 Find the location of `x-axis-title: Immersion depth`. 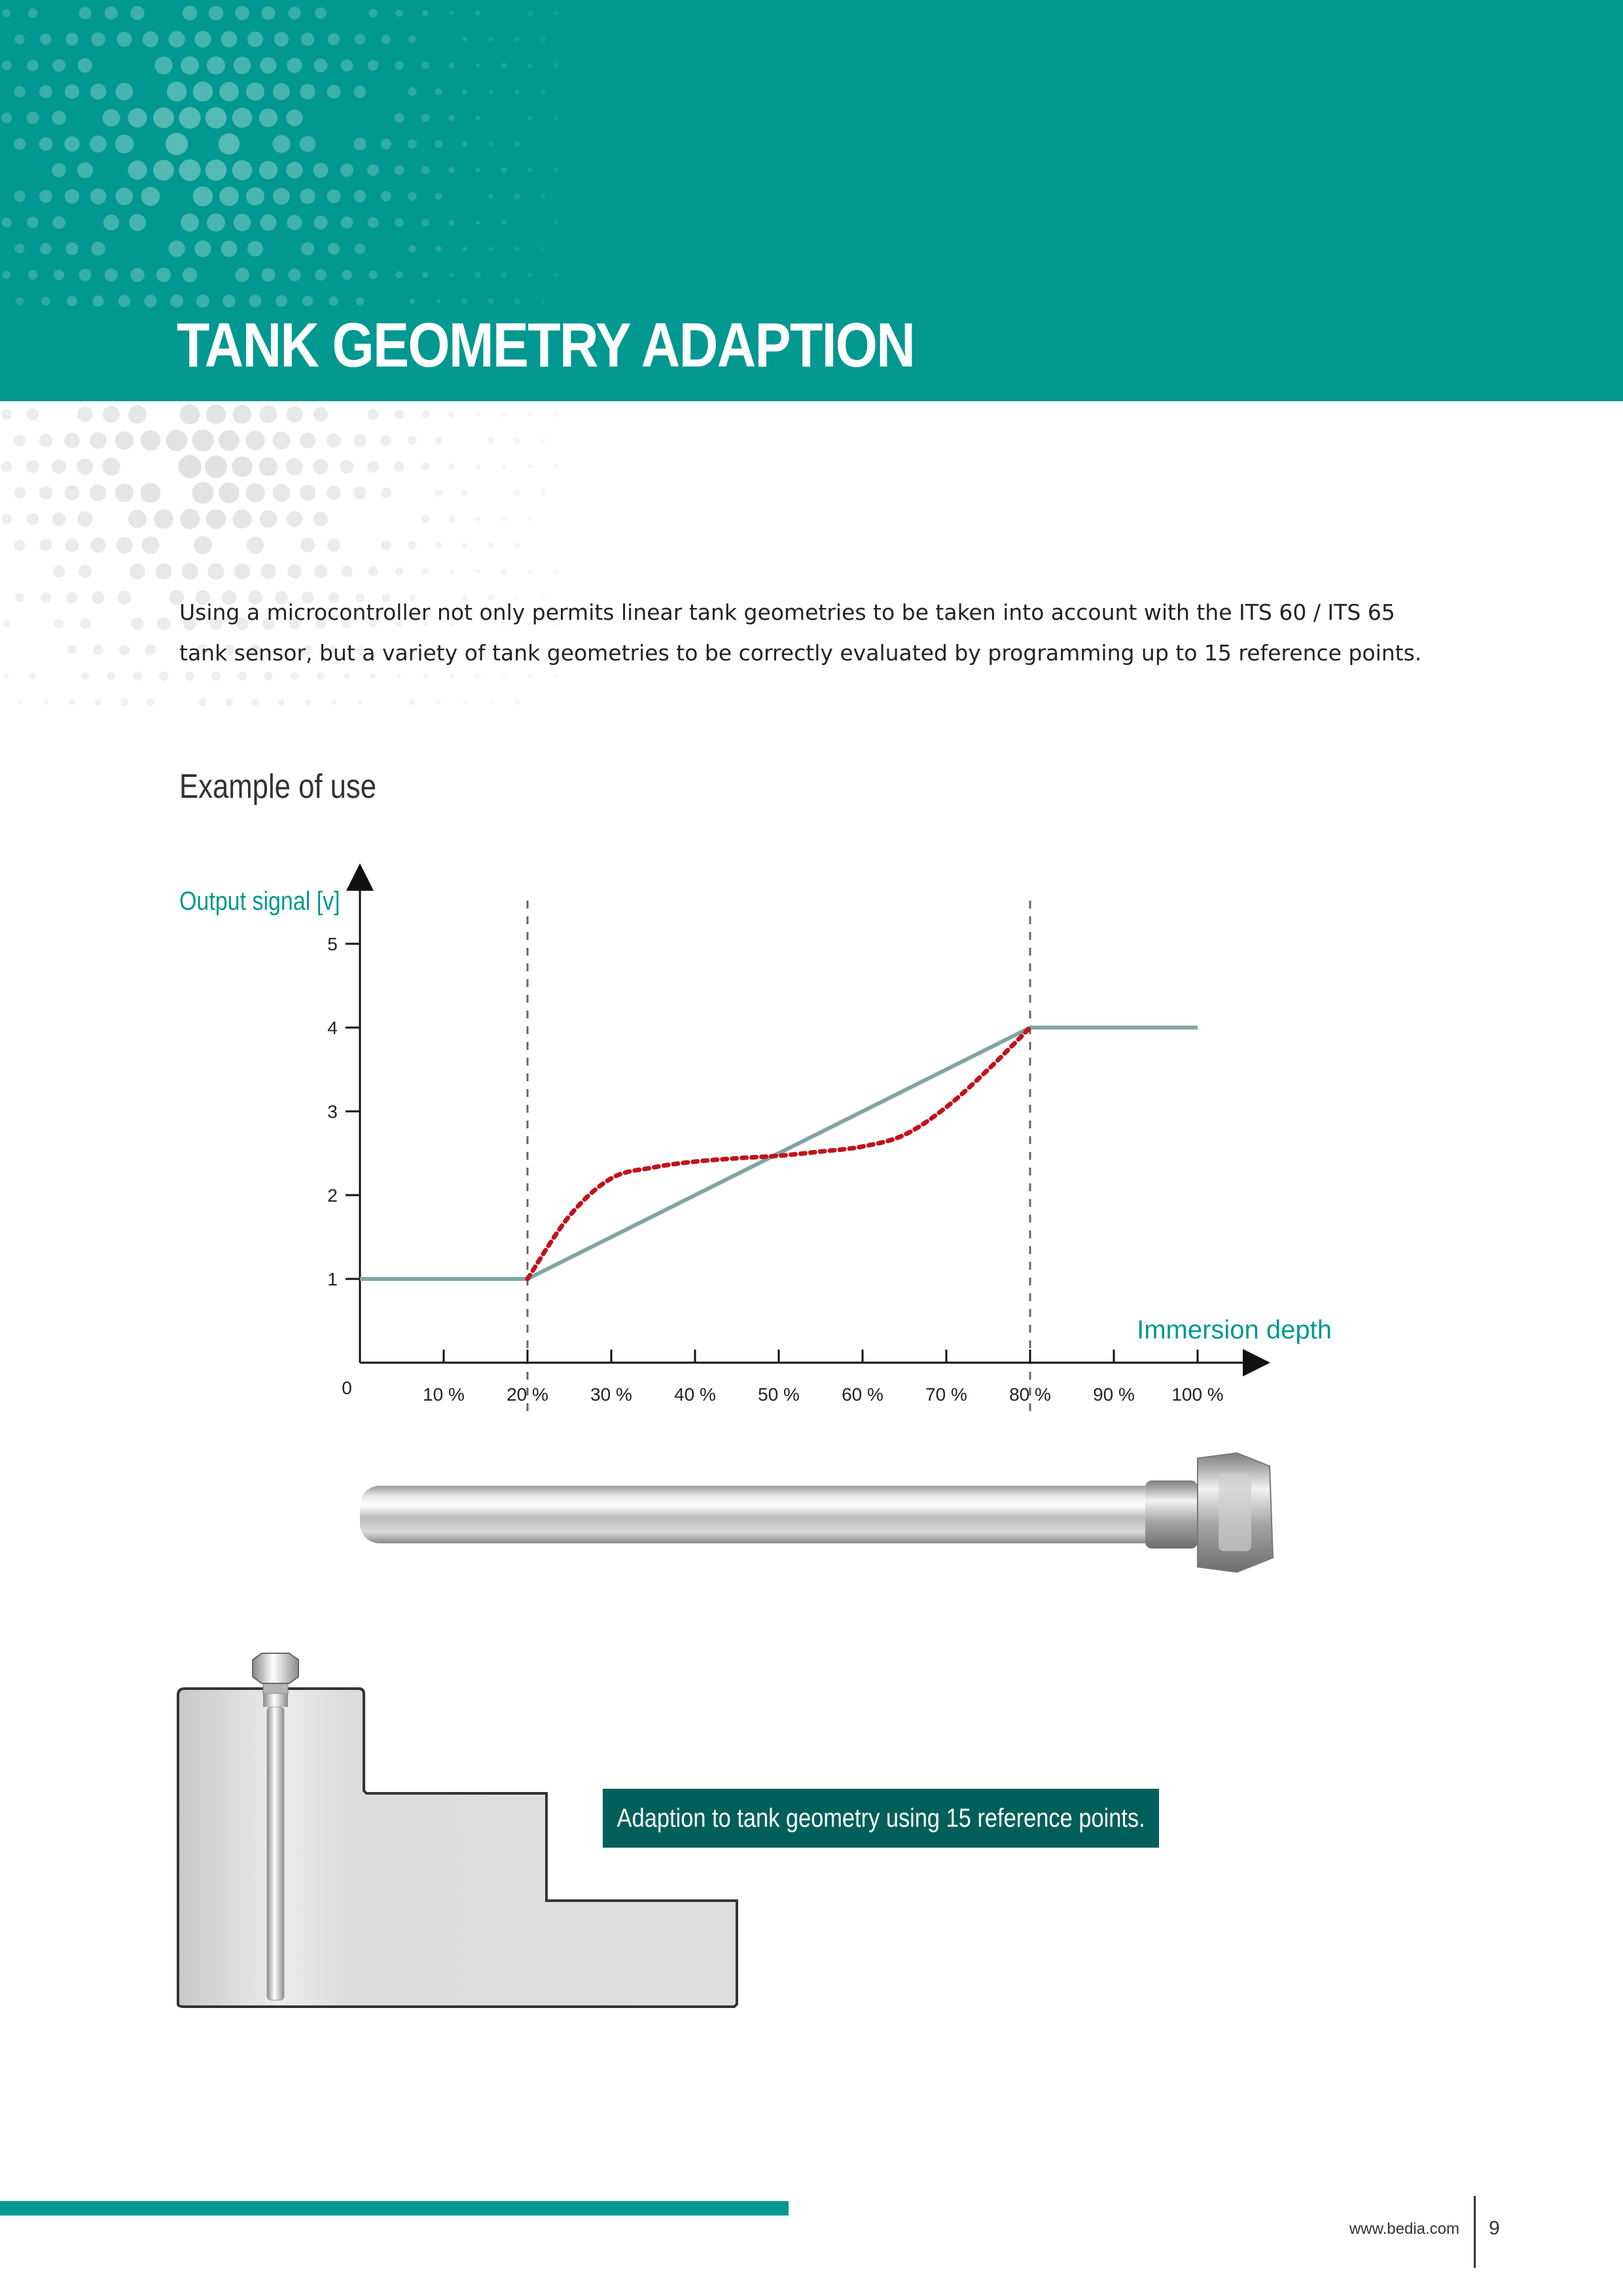

x-axis-title: Immersion depth is located at coordinates (1234, 1330).